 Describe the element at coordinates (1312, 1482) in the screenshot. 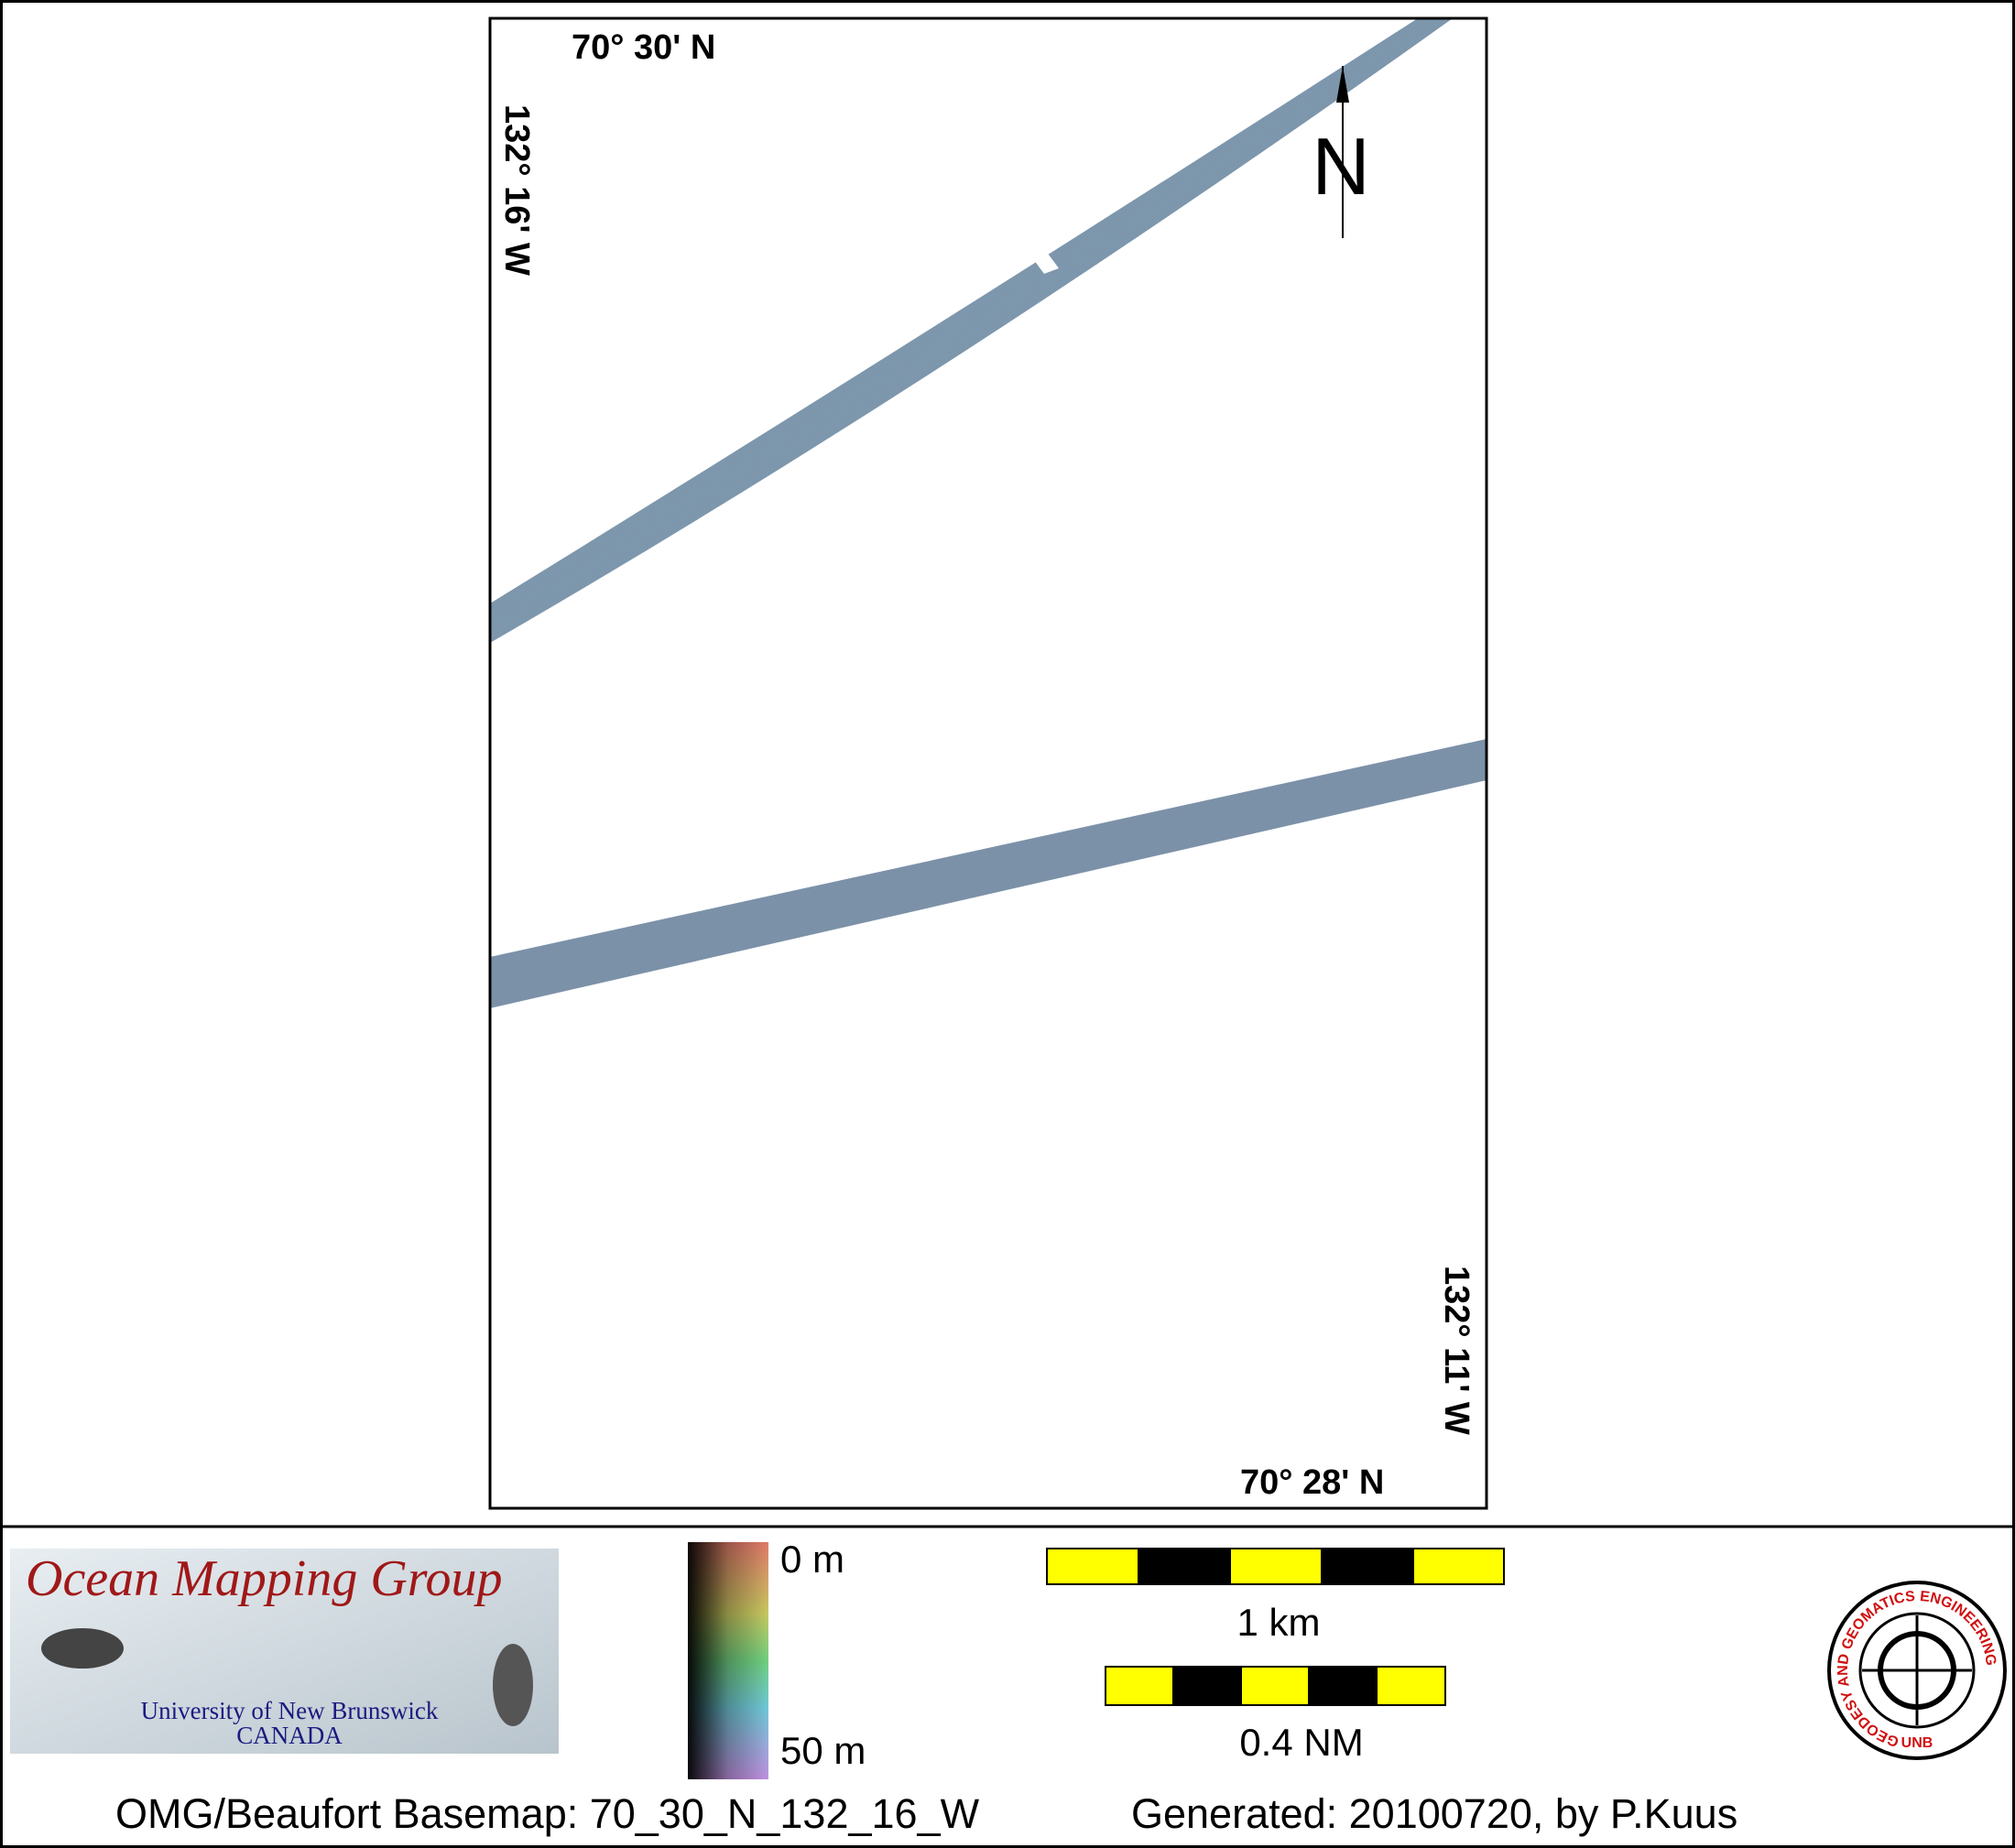

I see `lat-label: 70° 28' N` at that location.